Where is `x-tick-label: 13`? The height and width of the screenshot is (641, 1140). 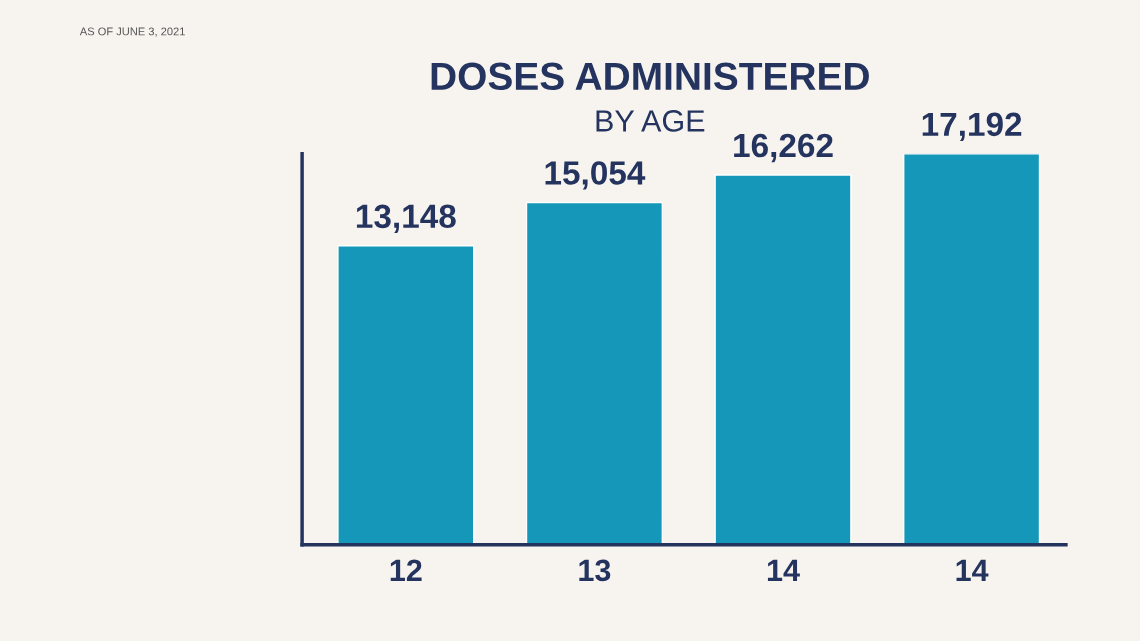
x-tick-label: 13 is located at coordinates (595, 570).